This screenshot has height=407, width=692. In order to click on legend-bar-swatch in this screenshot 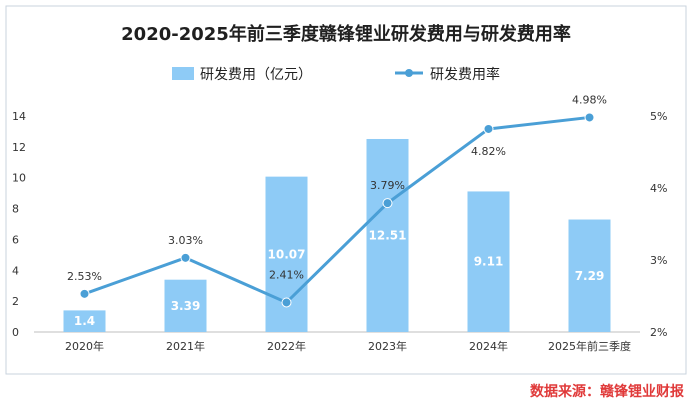, I will do `click(183, 73)`.